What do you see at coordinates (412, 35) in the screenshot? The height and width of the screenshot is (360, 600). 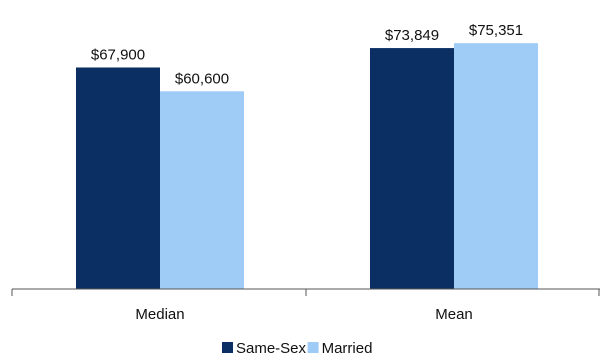 I see `value-label-mean-same-sex: $73,849` at bounding box center [412, 35].